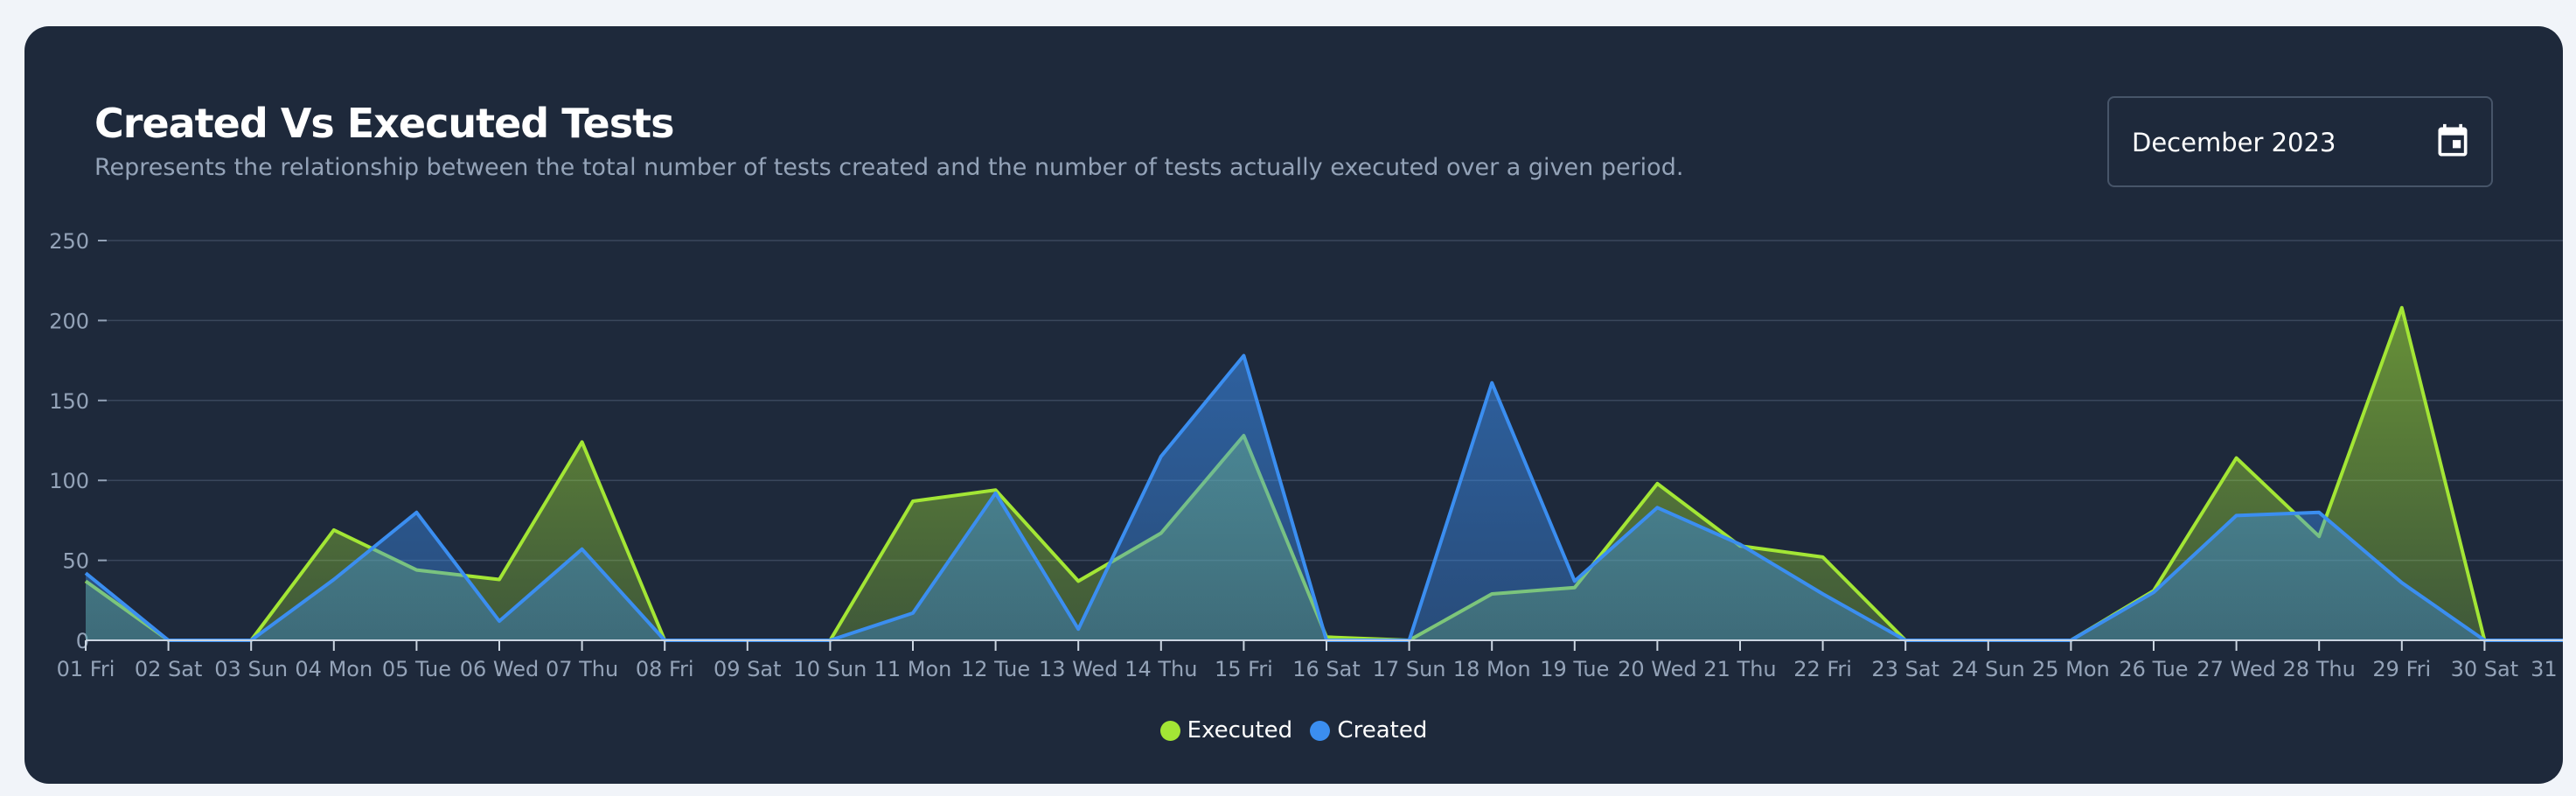 The width and height of the screenshot is (2576, 796). I want to click on month-picker: December 2023, so click(2300, 141).